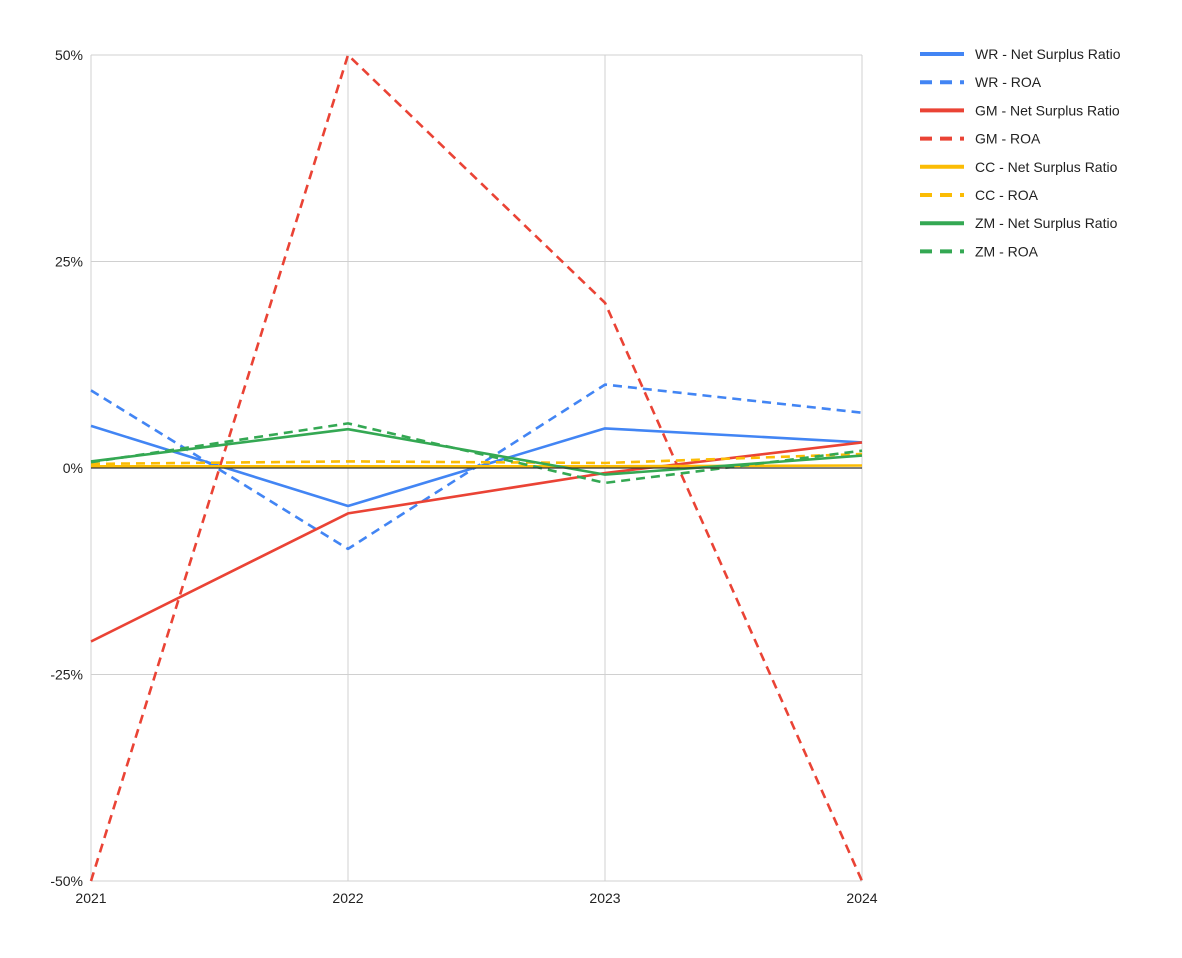  What do you see at coordinates (1046, 167) in the screenshot?
I see `legend-label: CC - Net Surplus Ratio` at bounding box center [1046, 167].